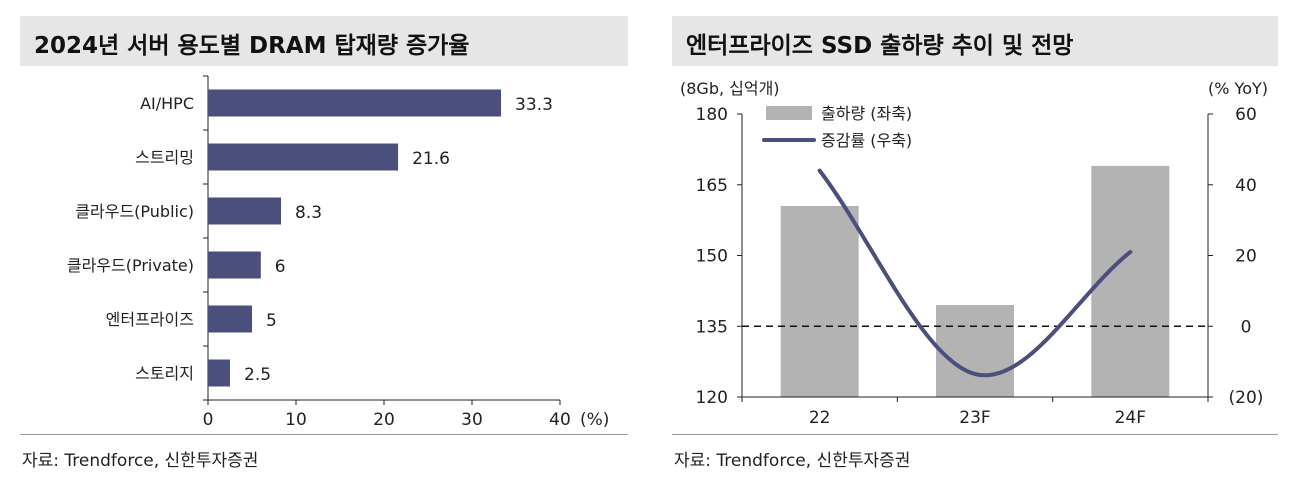 This screenshot has height=494, width=1293. Describe the element at coordinates (560, 420) in the screenshot. I see `x-tick-label: 40` at that location.